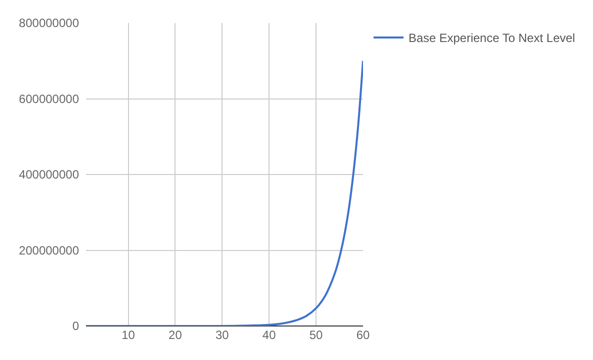 This screenshot has width=593, height=360. Describe the element at coordinates (49, 23) in the screenshot. I see `y-tick-label: 800000000` at that location.